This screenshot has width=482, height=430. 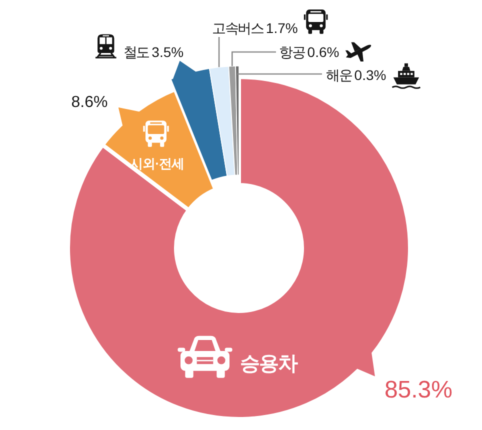 I want to click on data-label: 85.3%, so click(x=418, y=390).